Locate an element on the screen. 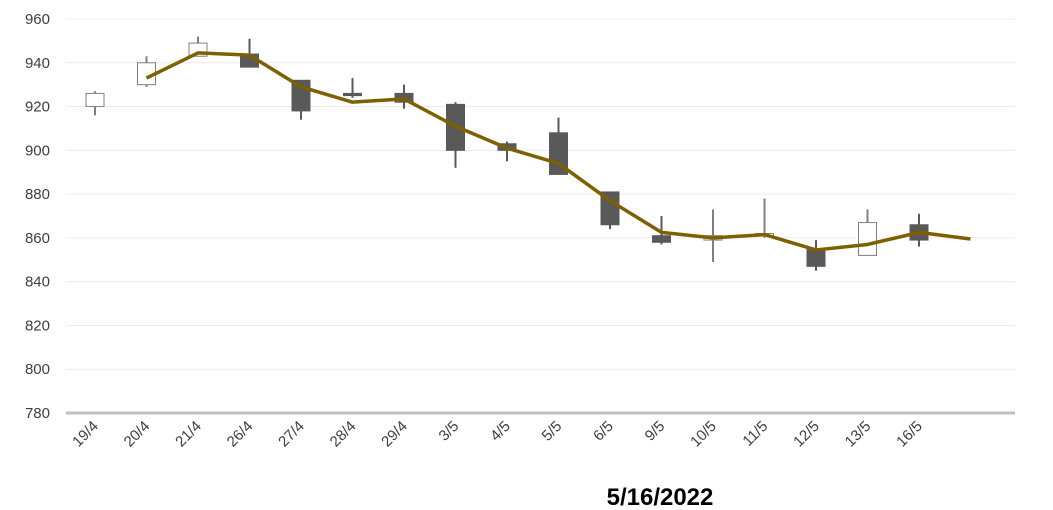  x-tick-label: 9/5 is located at coordinates (655, 431).